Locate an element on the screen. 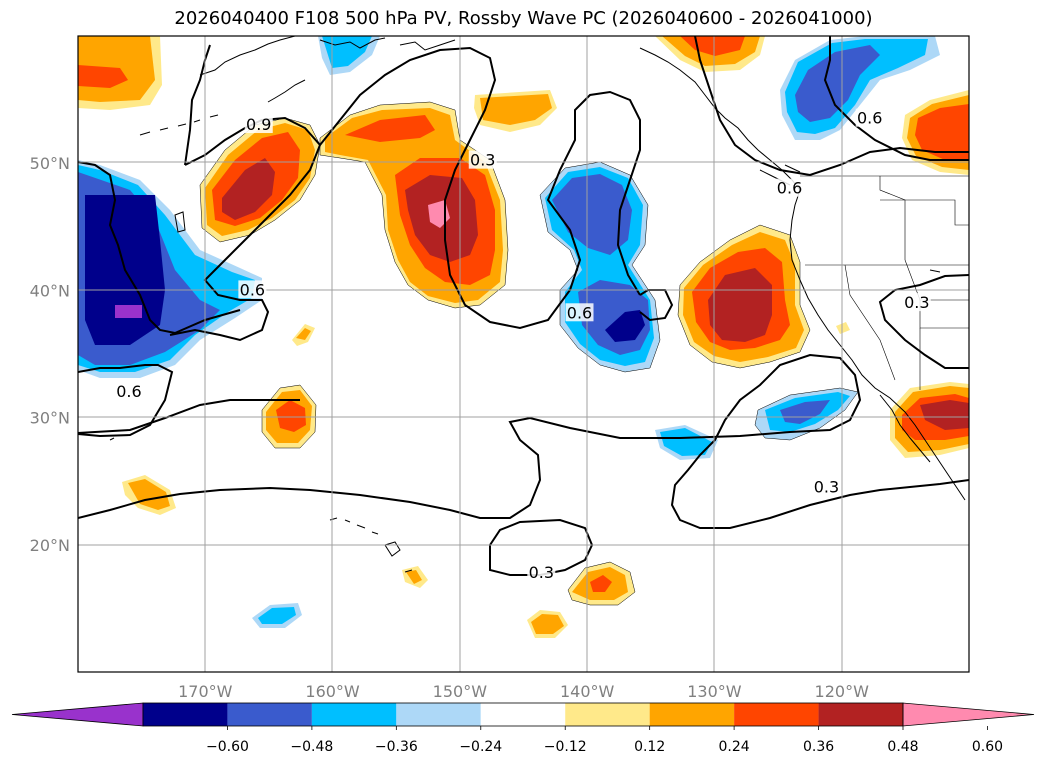  positive-anomaly-172w-24n is located at coordinates (149, 495).